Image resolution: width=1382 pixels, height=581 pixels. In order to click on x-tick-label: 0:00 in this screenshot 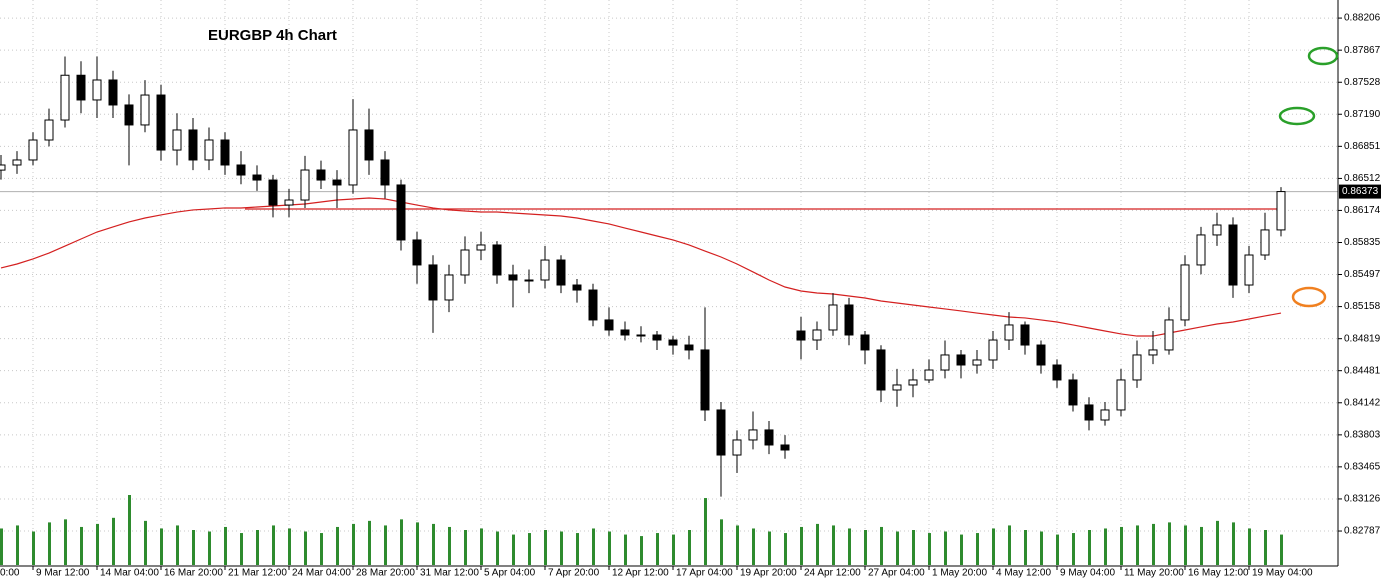, I will do `click(10, 573)`.